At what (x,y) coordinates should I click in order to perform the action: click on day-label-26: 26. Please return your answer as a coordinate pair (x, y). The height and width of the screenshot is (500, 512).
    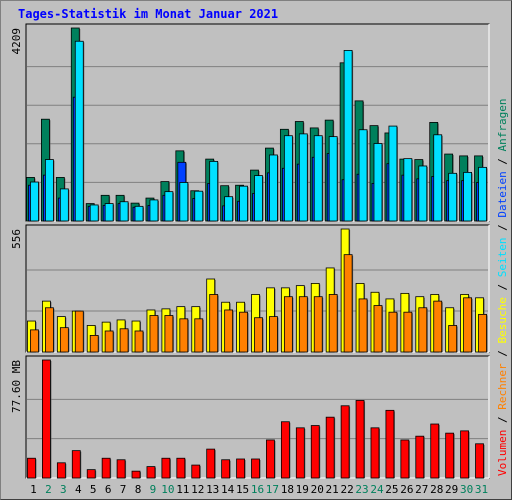
    Looking at the image, I should click on (406, 489).